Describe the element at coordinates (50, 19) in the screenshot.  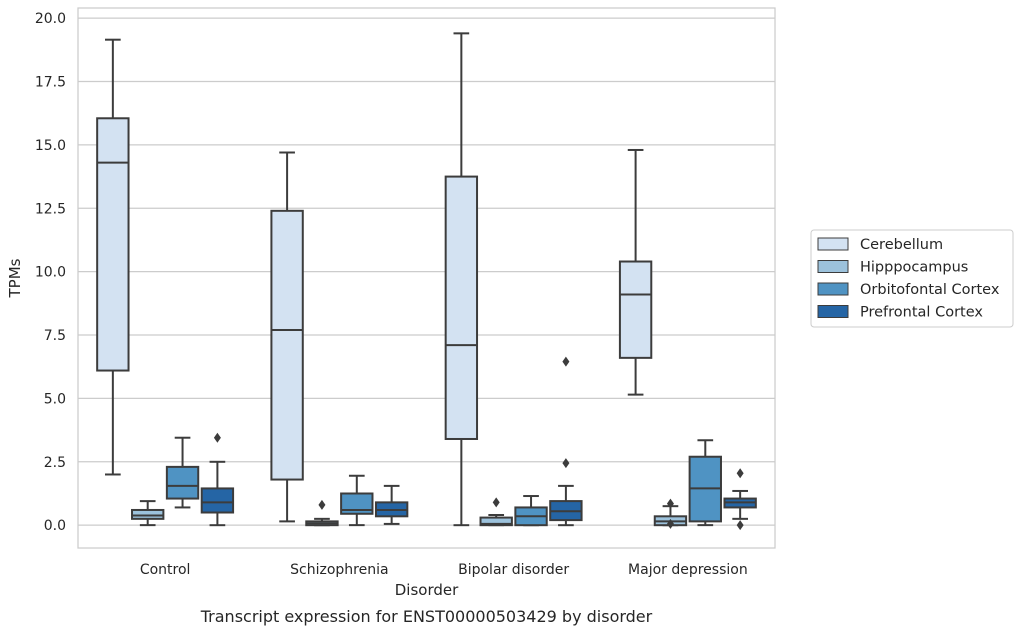
I see `y-tick-label: 20.0` at that location.